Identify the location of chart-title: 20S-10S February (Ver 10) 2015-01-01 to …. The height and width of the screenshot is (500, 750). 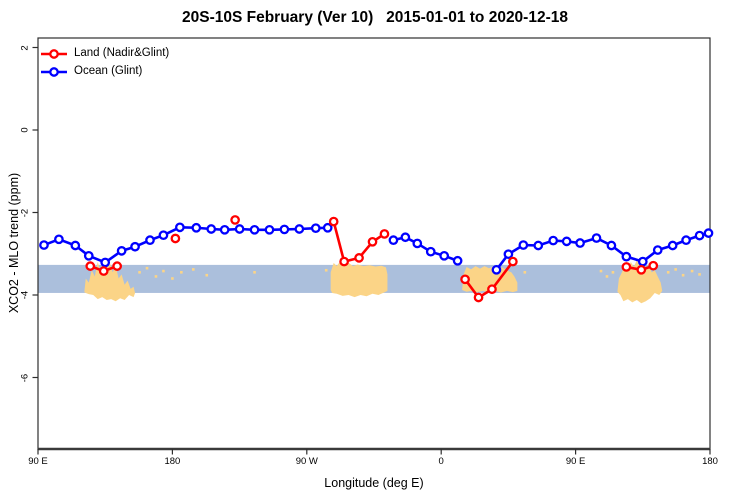
(374, 17).